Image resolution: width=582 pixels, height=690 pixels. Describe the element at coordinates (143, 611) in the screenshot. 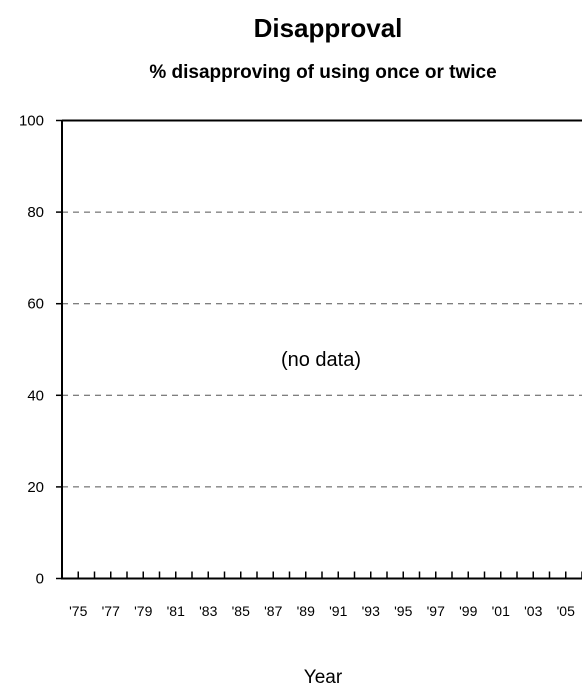

I see `x-tick-label-2: '79` at that location.